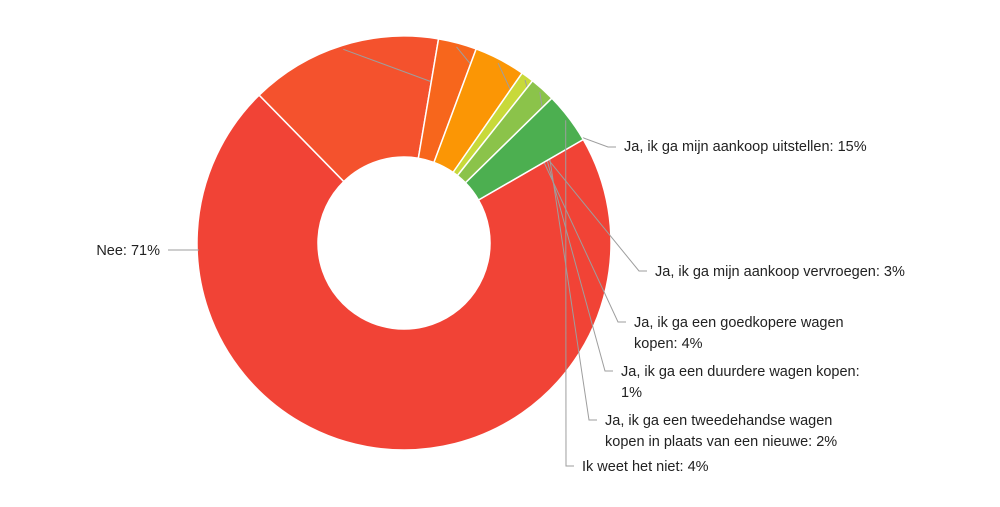 The height and width of the screenshot is (507, 1000). Describe the element at coordinates (739, 333) in the screenshot. I see `slice-label-4: Ja, ik ga een goedkopere wagen kopen: 4%` at that location.